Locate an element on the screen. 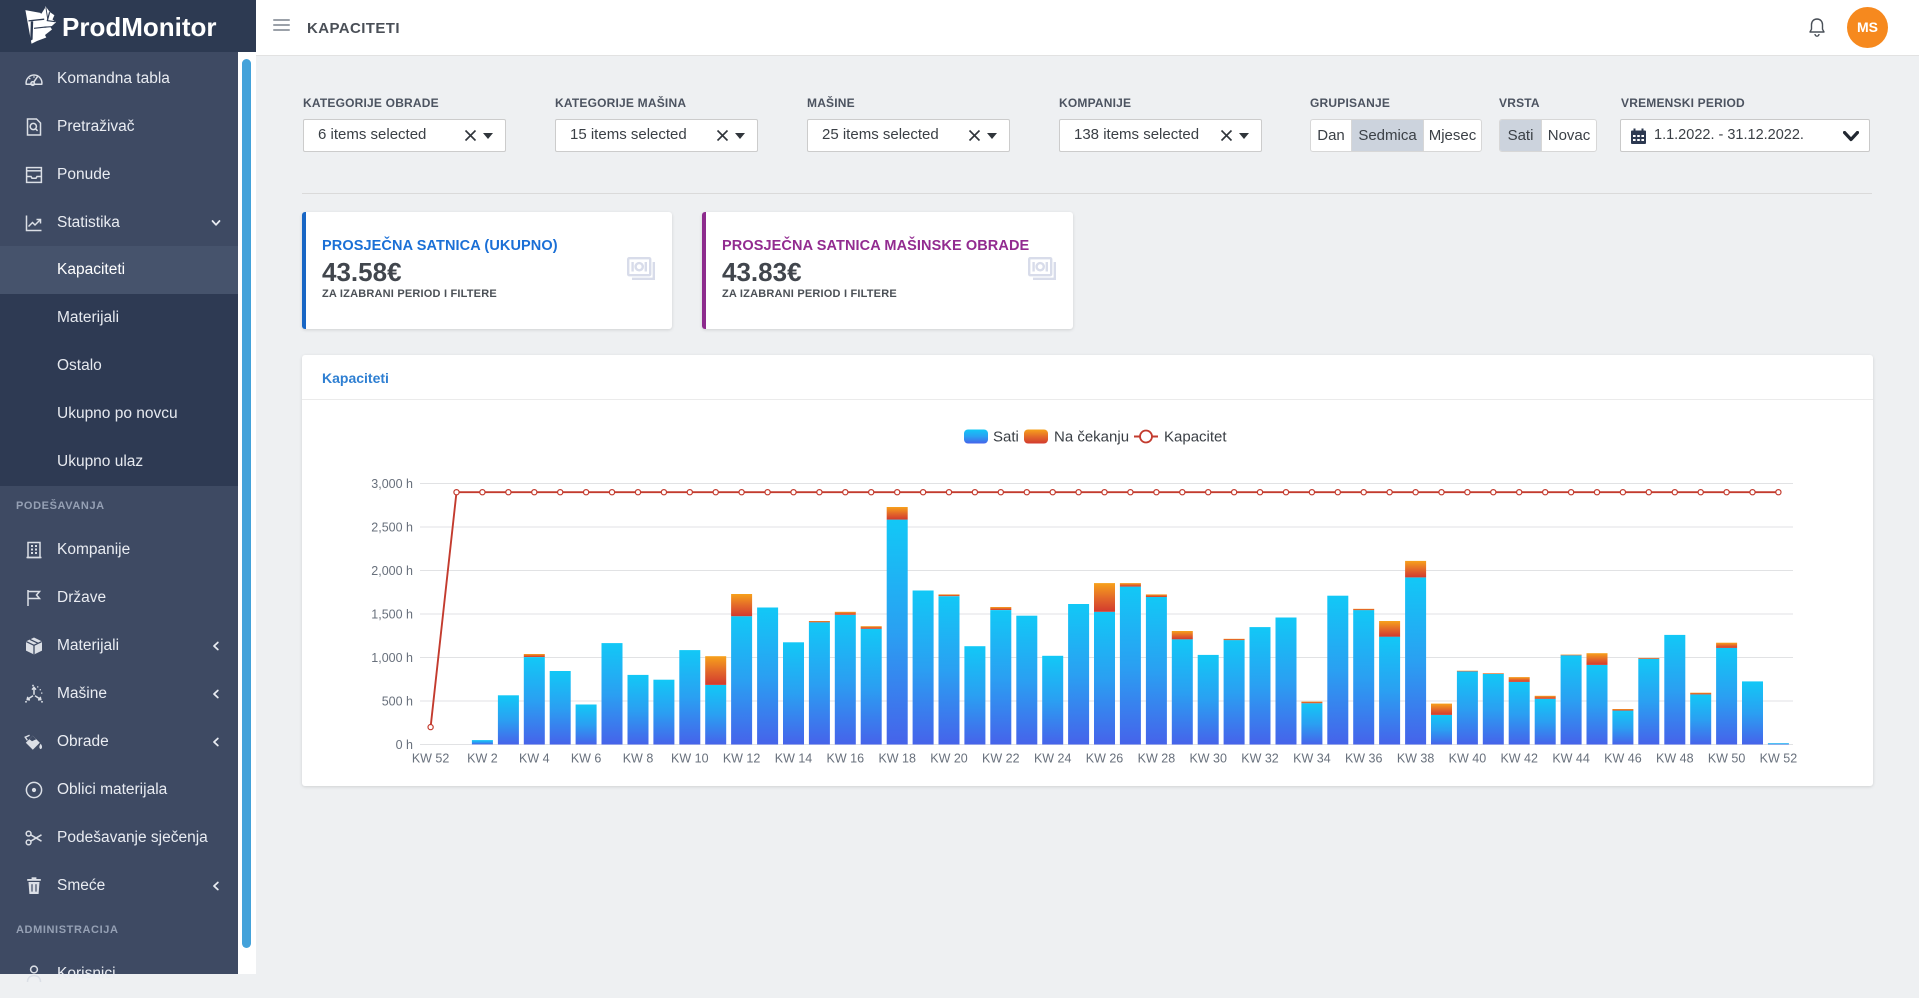  svg-text: KW 20 is located at coordinates (949, 759).